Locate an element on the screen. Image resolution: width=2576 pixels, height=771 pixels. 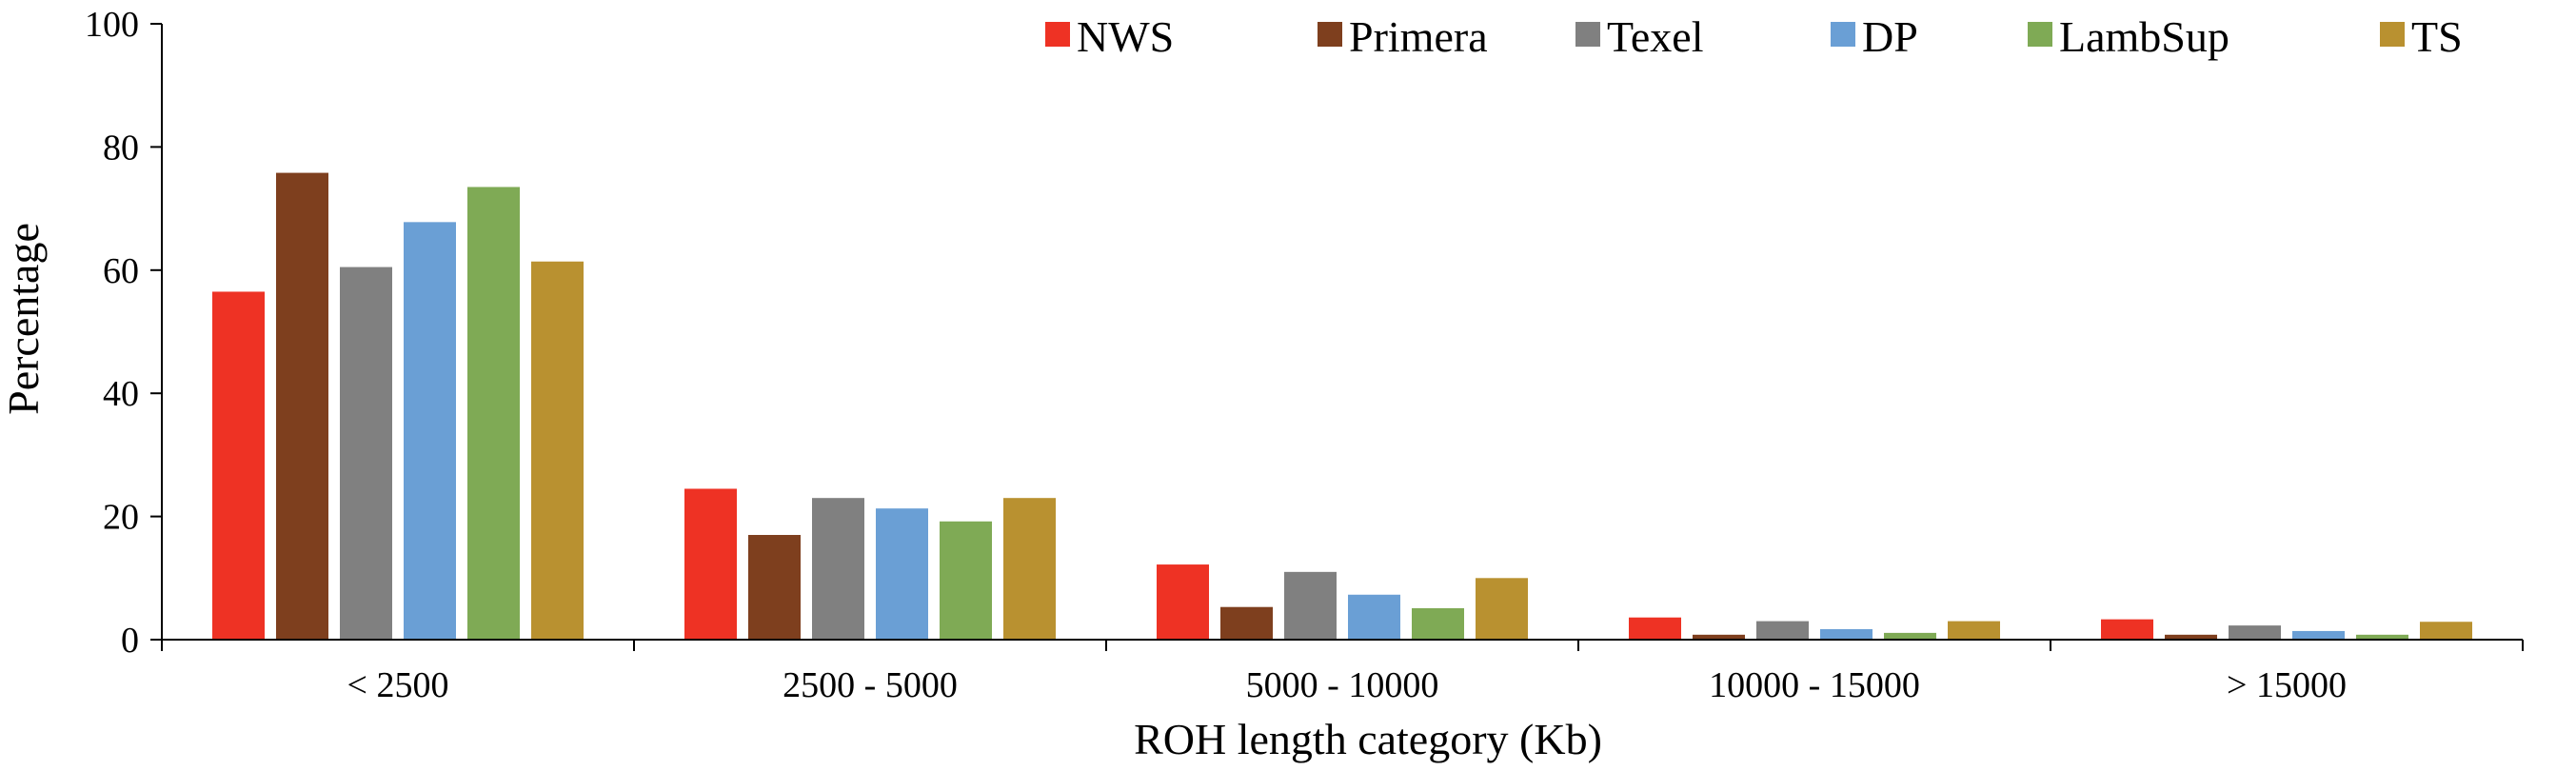
y-tick-label: 20 is located at coordinates (121, 518).